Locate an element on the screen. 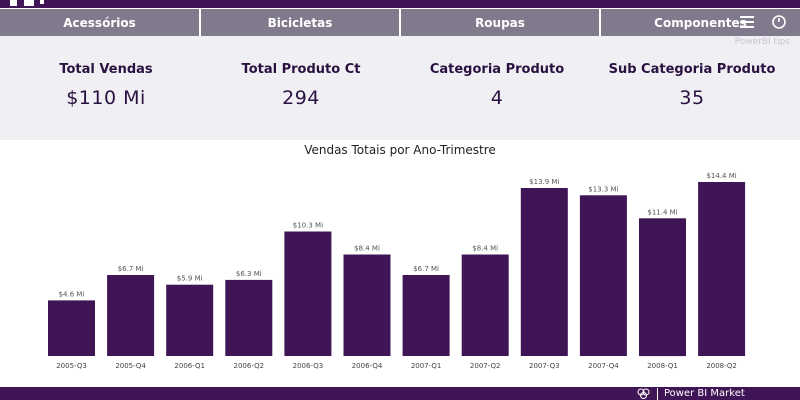 The image size is (800, 400). kpi-total-vendas: Total Vendas $110 Mi is located at coordinates (106, 85).